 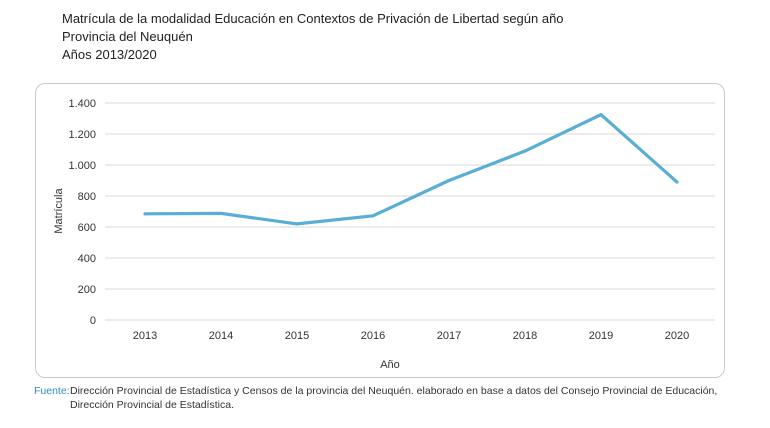 What do you see at coordinates (82, 135) in the screenshot?
I see `y-tick-label: 1.200` at bounding box center [82, 135].